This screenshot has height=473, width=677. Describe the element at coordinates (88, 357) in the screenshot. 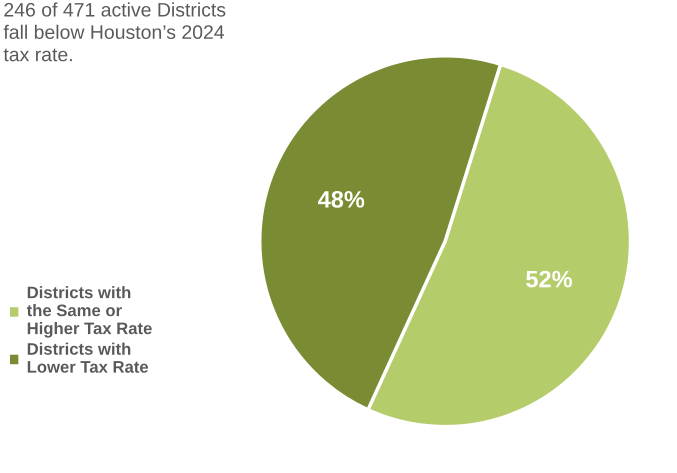

I see `legend-label: Districts with Lower Tax Rate` at that location.